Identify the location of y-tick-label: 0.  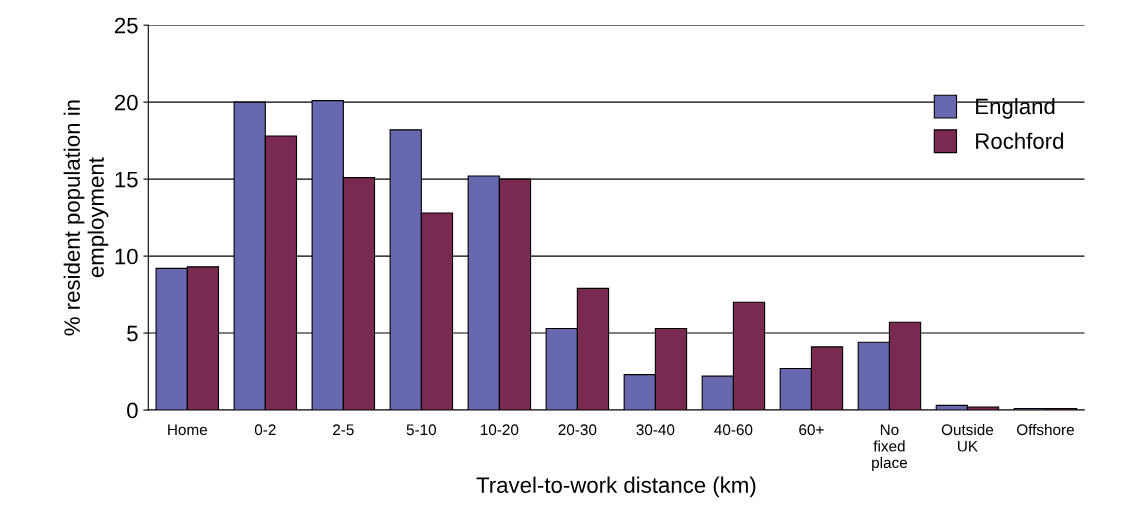
(132, 410).